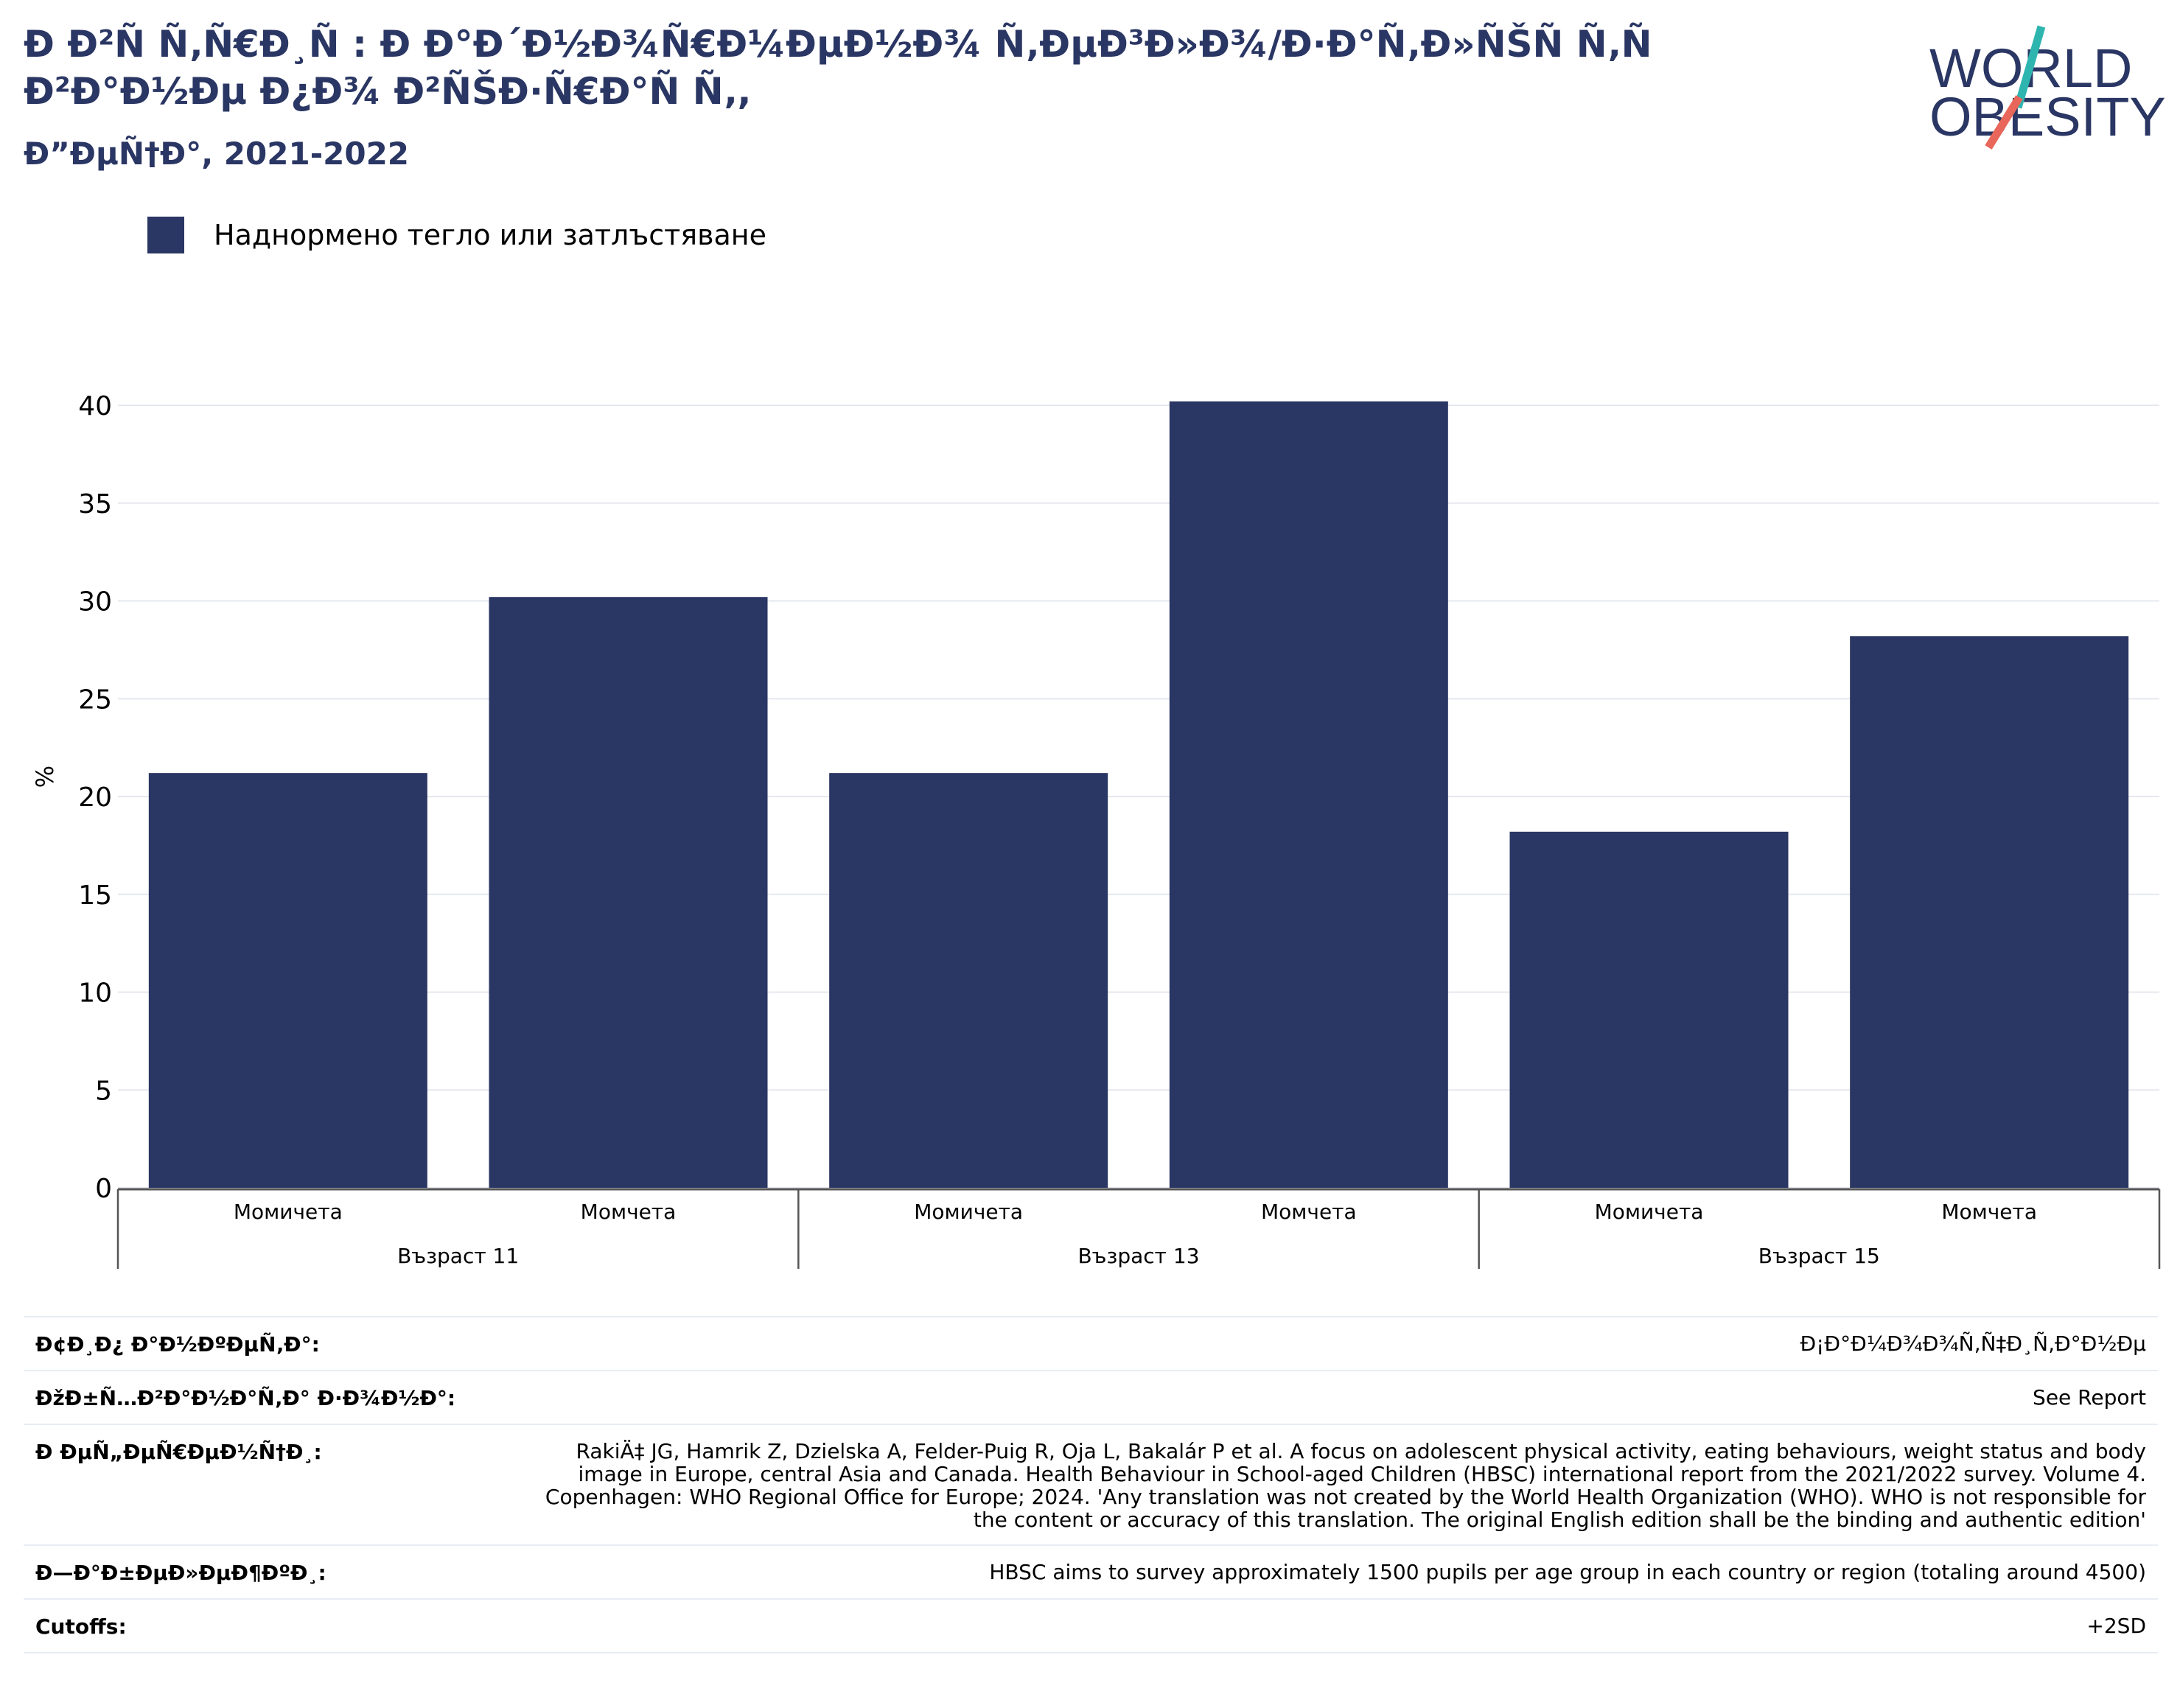 The image size is (2180, 1708). I want to click on y-tick-label: 5, so click(103, 1091).